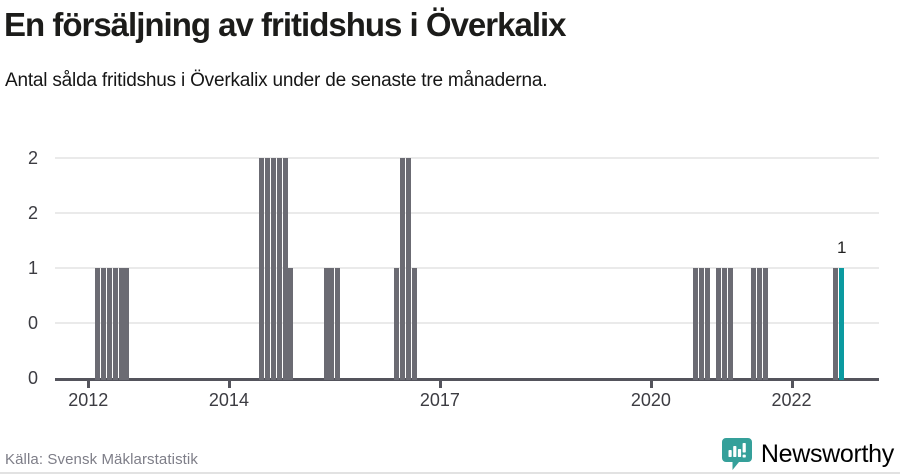 This screenshot has height=474, width=900. Describe the element at coordinates (791, 400) in the screenshot. I see `x-axis-tick-label: 2022` at that location.